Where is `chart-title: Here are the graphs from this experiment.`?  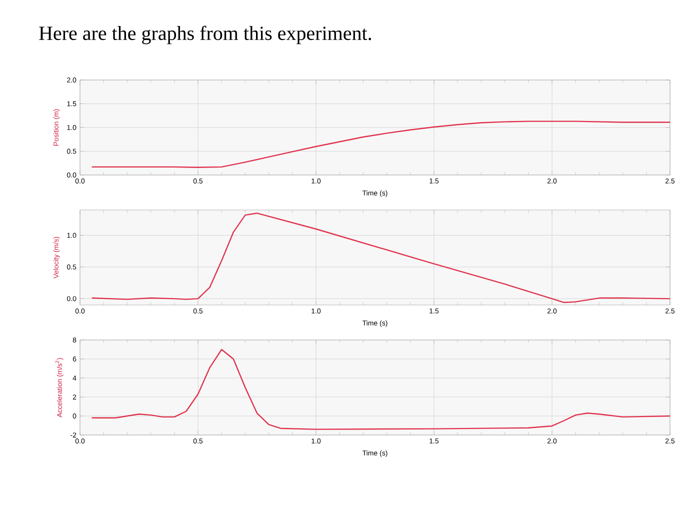
chart-title: Here are the graphs from this experiment. is located at coordinates (205, 35).